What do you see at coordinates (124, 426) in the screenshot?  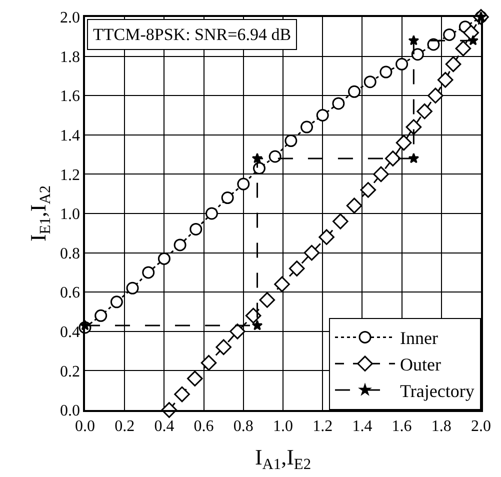 I see `x-tick-label: 0.2` at bounding box center [124, 426].